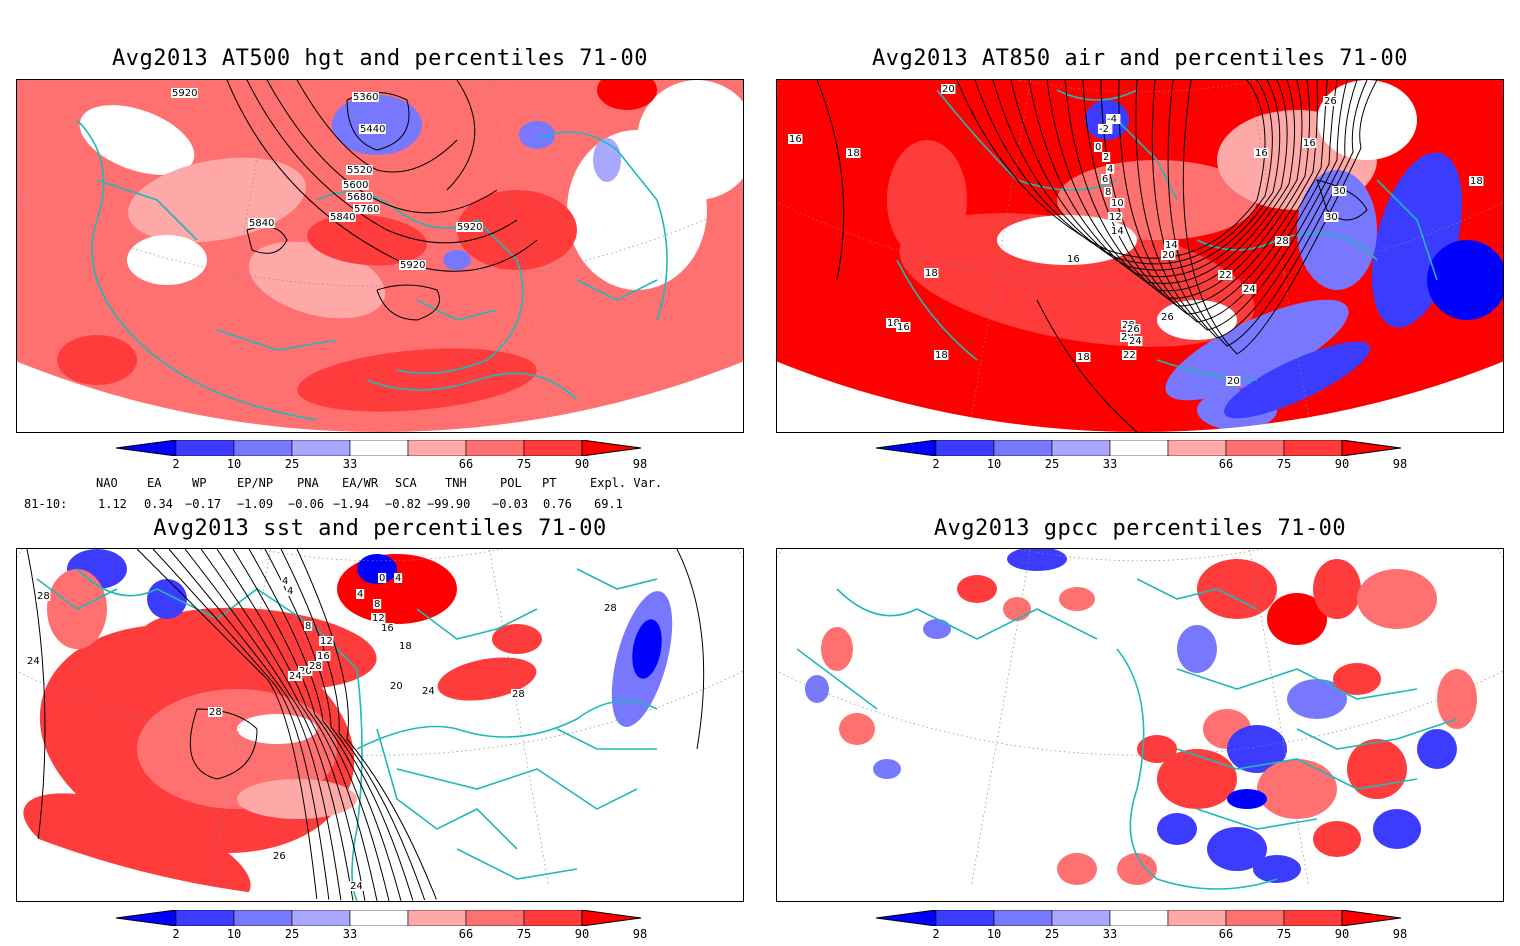 This screenshot has height=946, width=1520. What do you see at coordinates (351, 504) in the screenshot?
I see `index-value-eawr: −1.94` at bounding box center [351, 504].